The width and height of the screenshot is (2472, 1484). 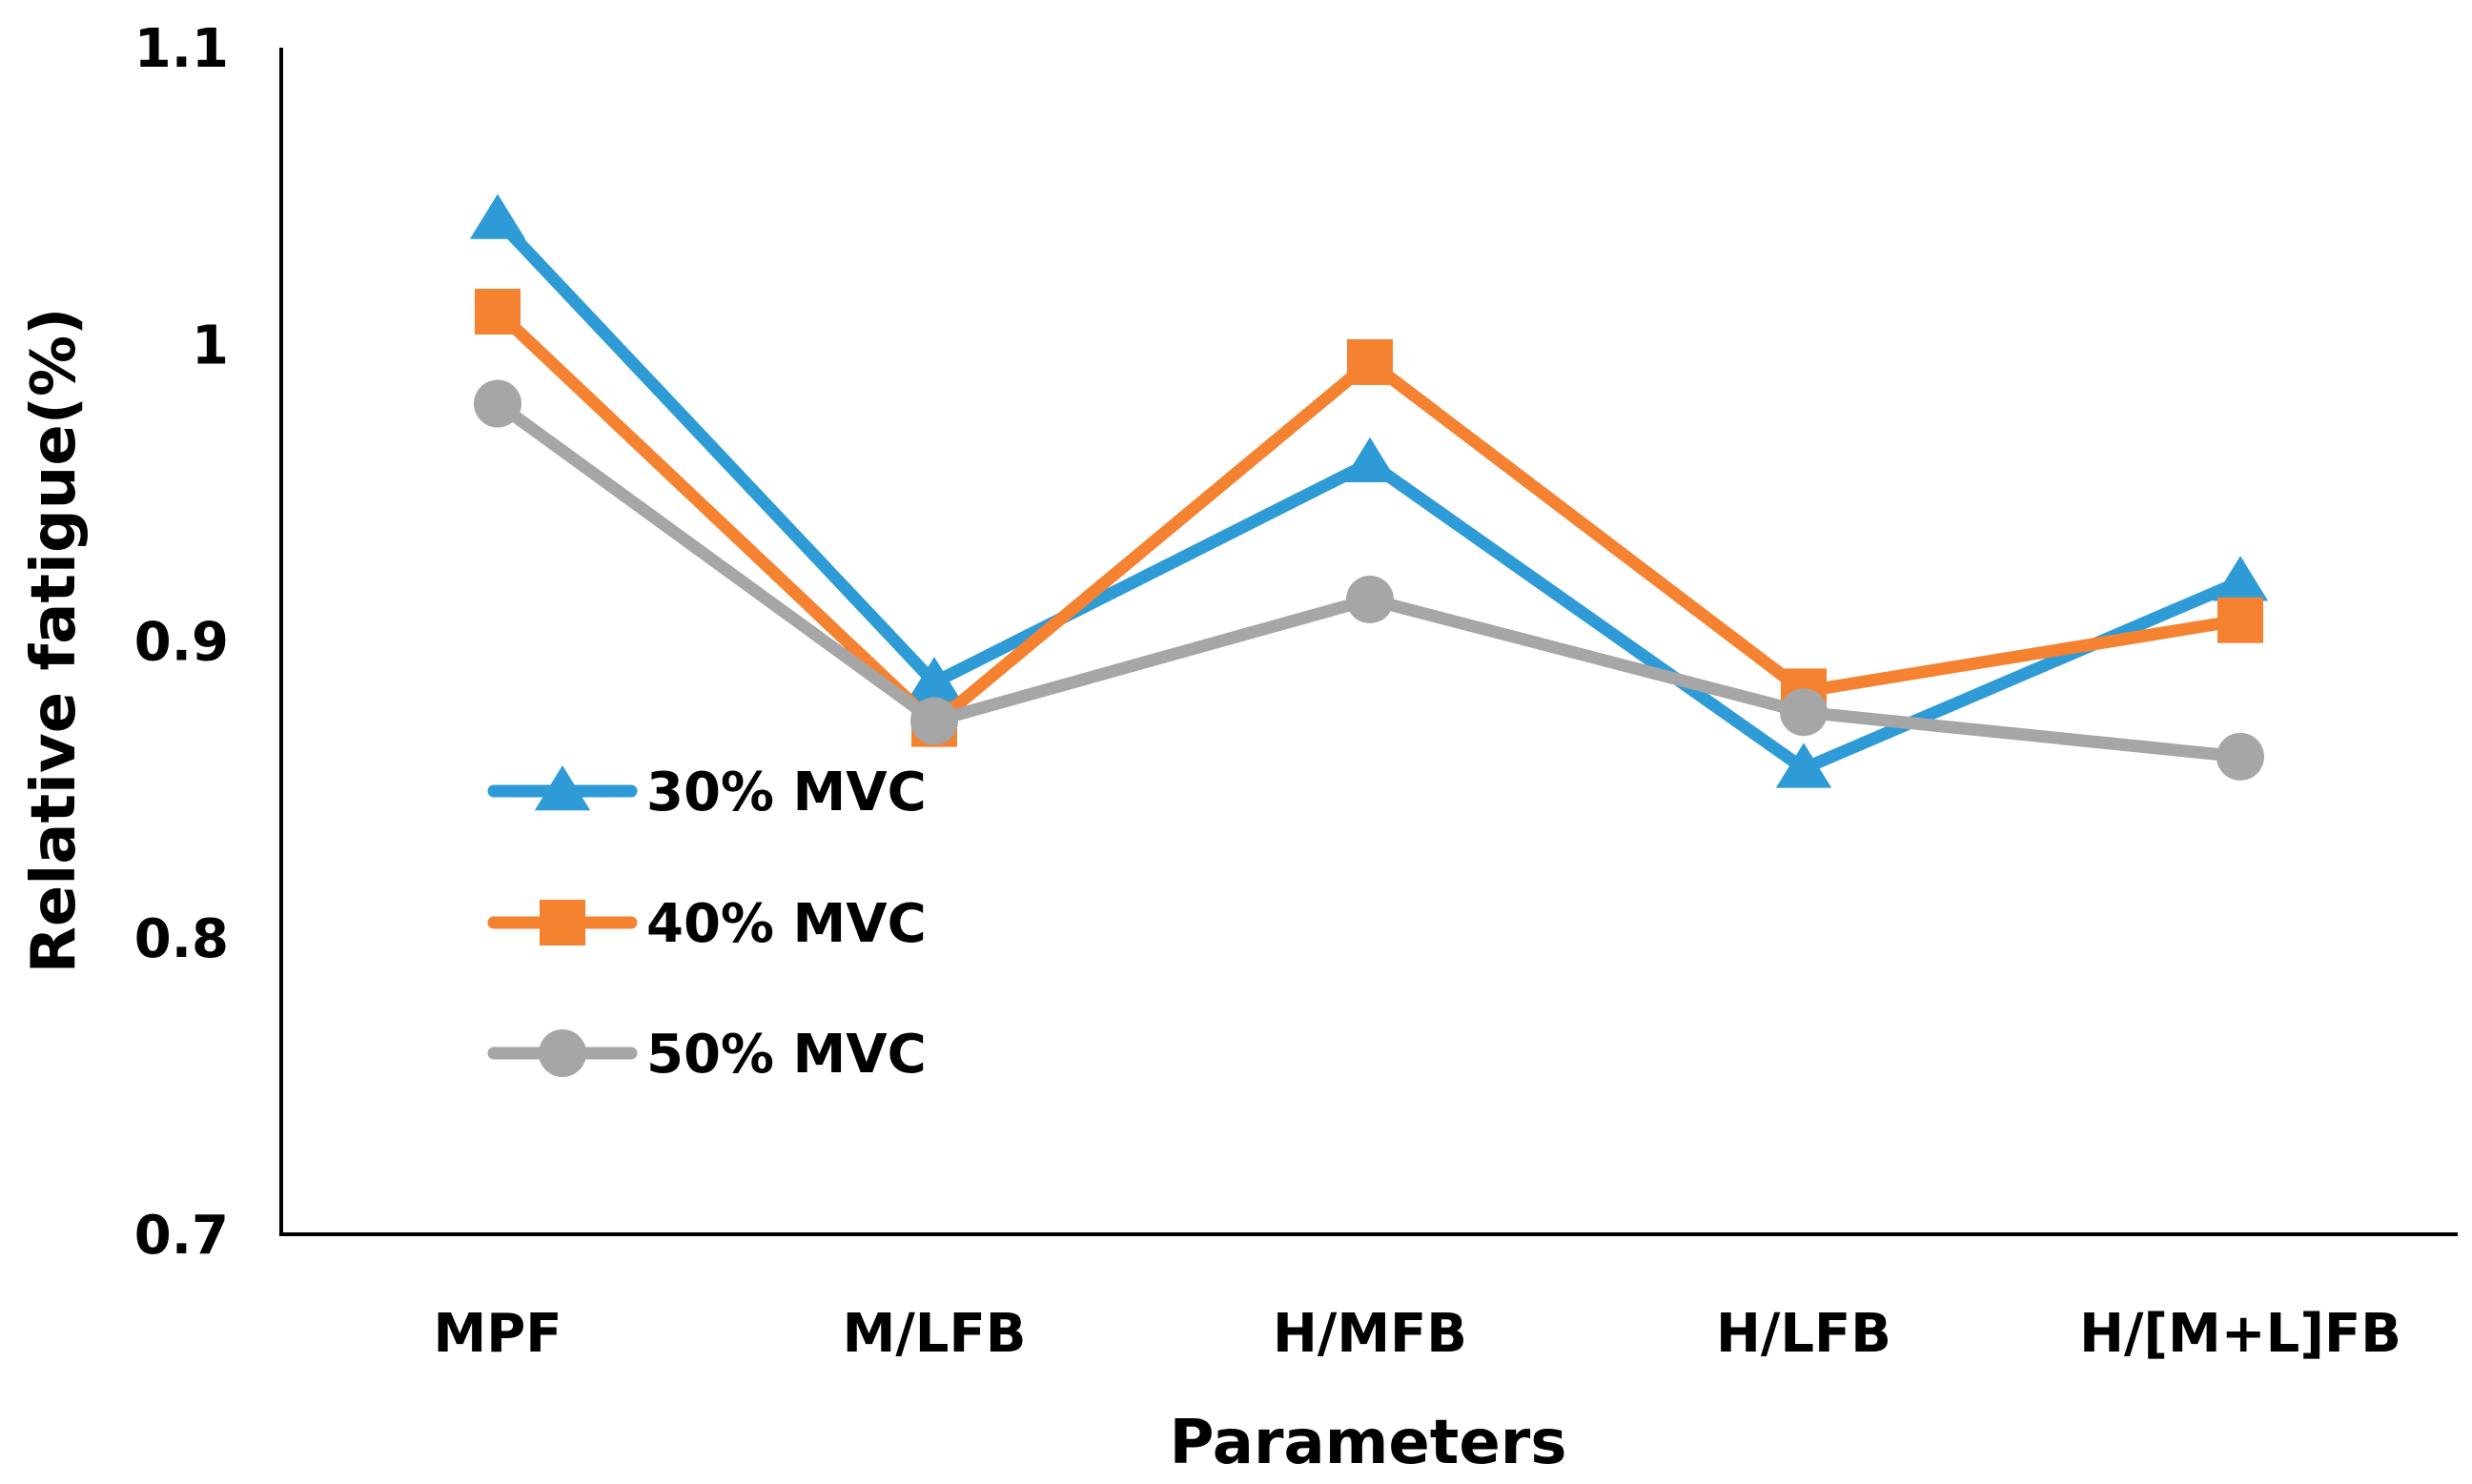 I want to click on legend-label: 50% MVC, so click(x=786, y=1055).